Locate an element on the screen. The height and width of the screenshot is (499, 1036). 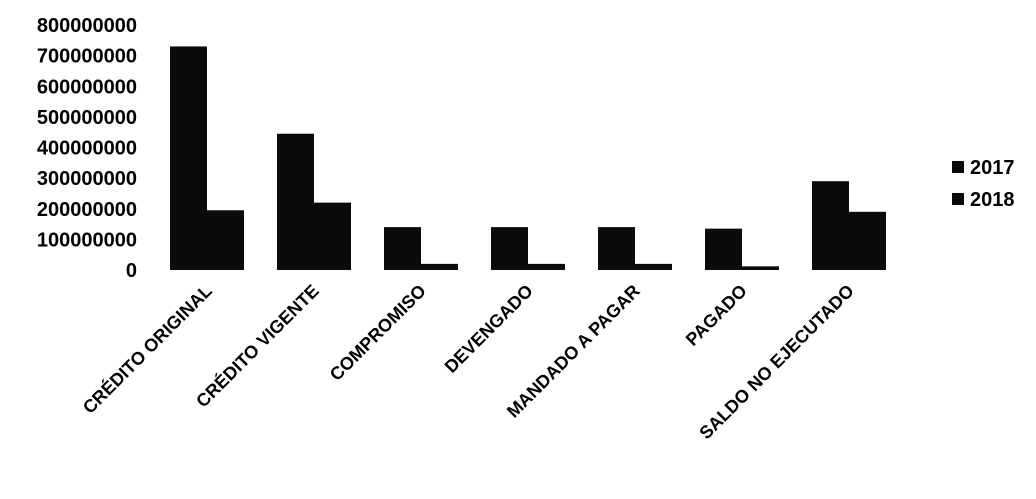
legend-label: 2018 is located at coordinates (992, 200).